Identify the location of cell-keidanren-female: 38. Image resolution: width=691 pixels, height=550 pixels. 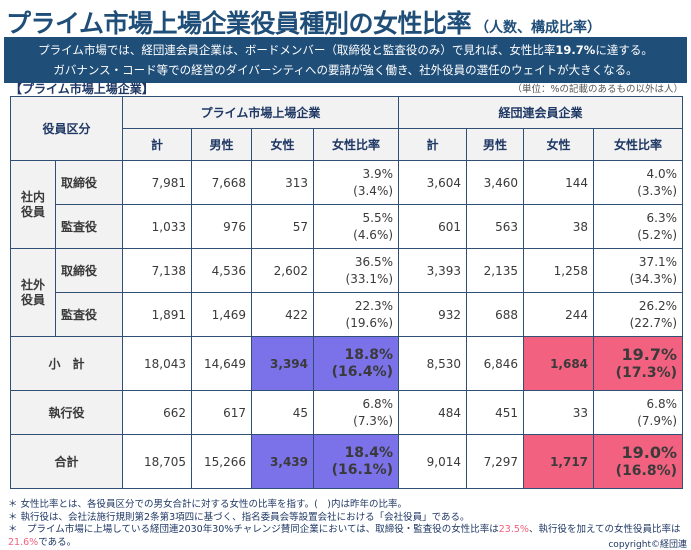
(559, 226).